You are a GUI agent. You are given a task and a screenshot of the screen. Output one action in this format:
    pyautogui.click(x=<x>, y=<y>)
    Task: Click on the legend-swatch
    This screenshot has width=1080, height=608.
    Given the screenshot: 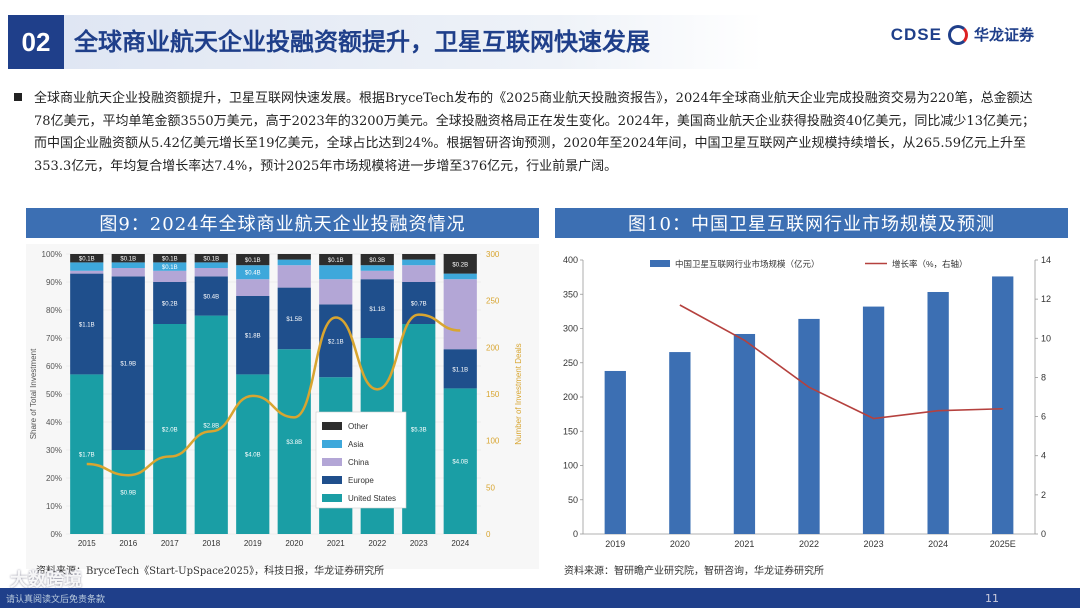 What is the action you would take?
    pyautogui.click(x=332, y=462)
    